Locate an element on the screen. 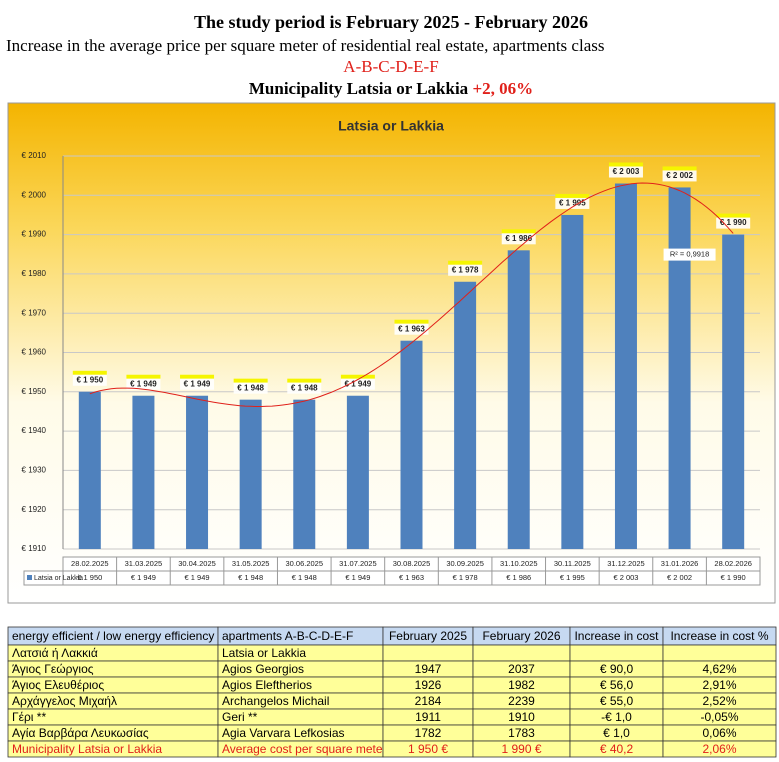 This screenshot has width=779, height=762. table-cell-text: 1947 is located at coordinates (428, 669).